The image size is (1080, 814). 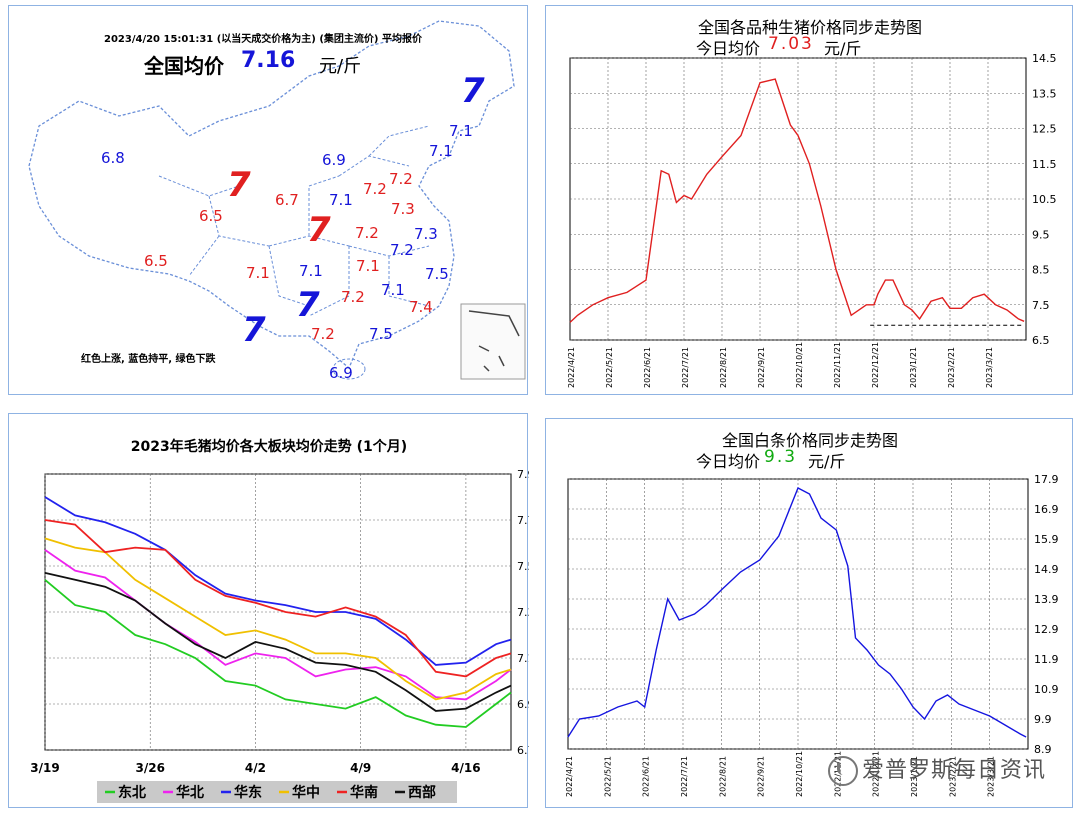 I want to click on legend-label: 华北, so click(x=190, y=792).